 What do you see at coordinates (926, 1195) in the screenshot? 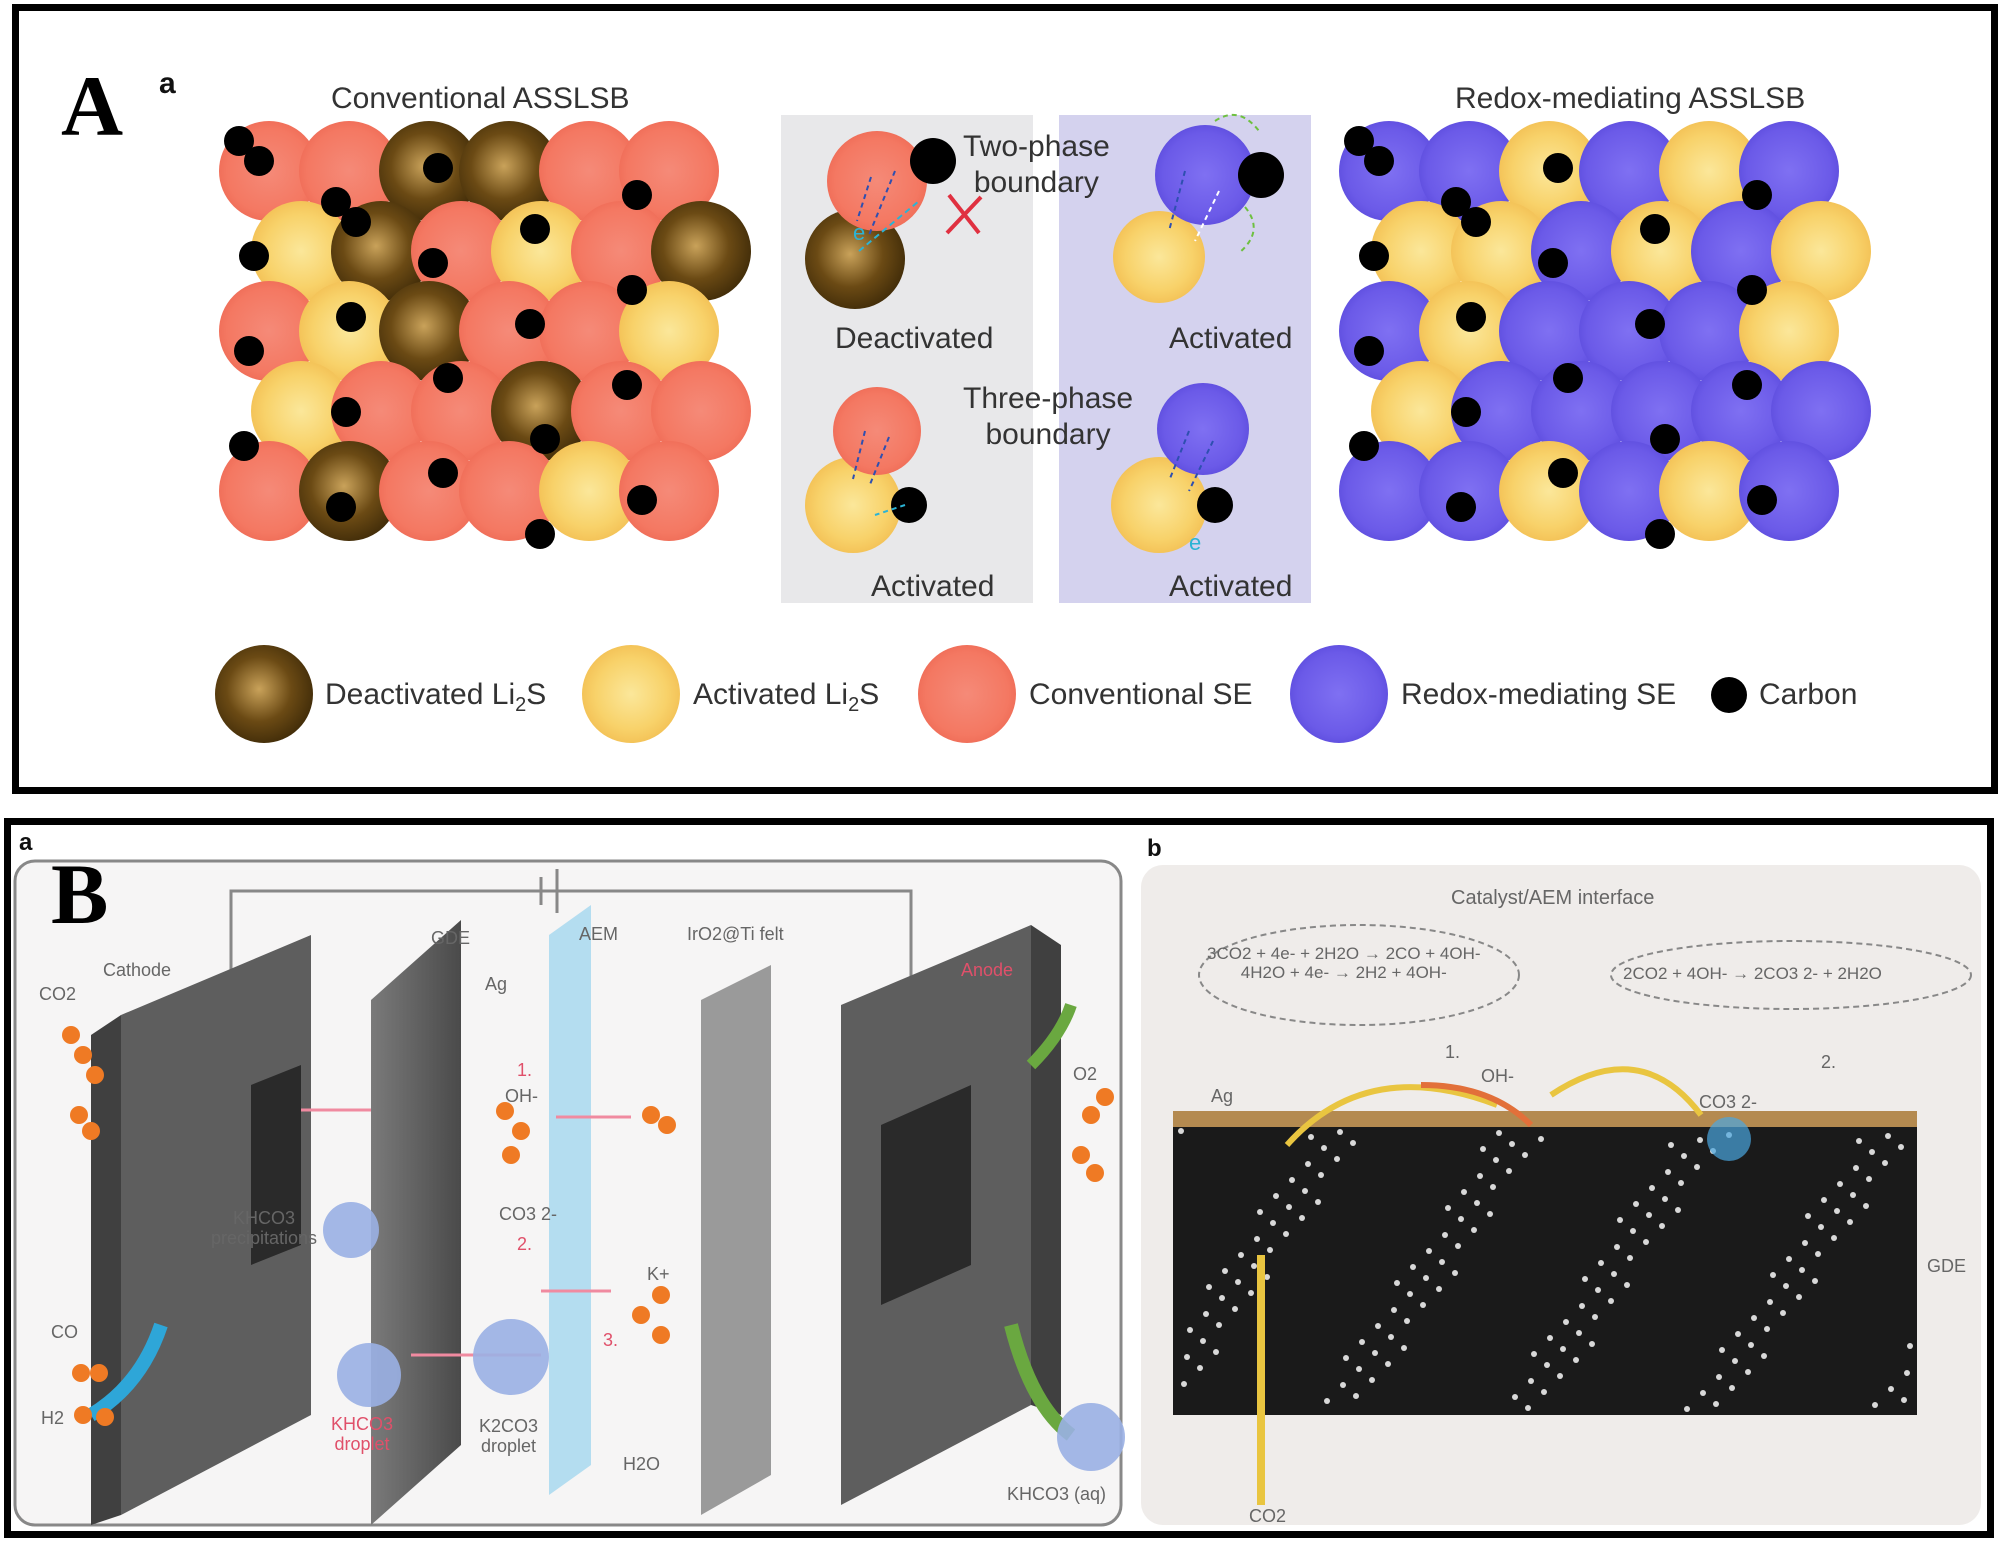
I see `anode-window` at bounding box center [926, 1195].